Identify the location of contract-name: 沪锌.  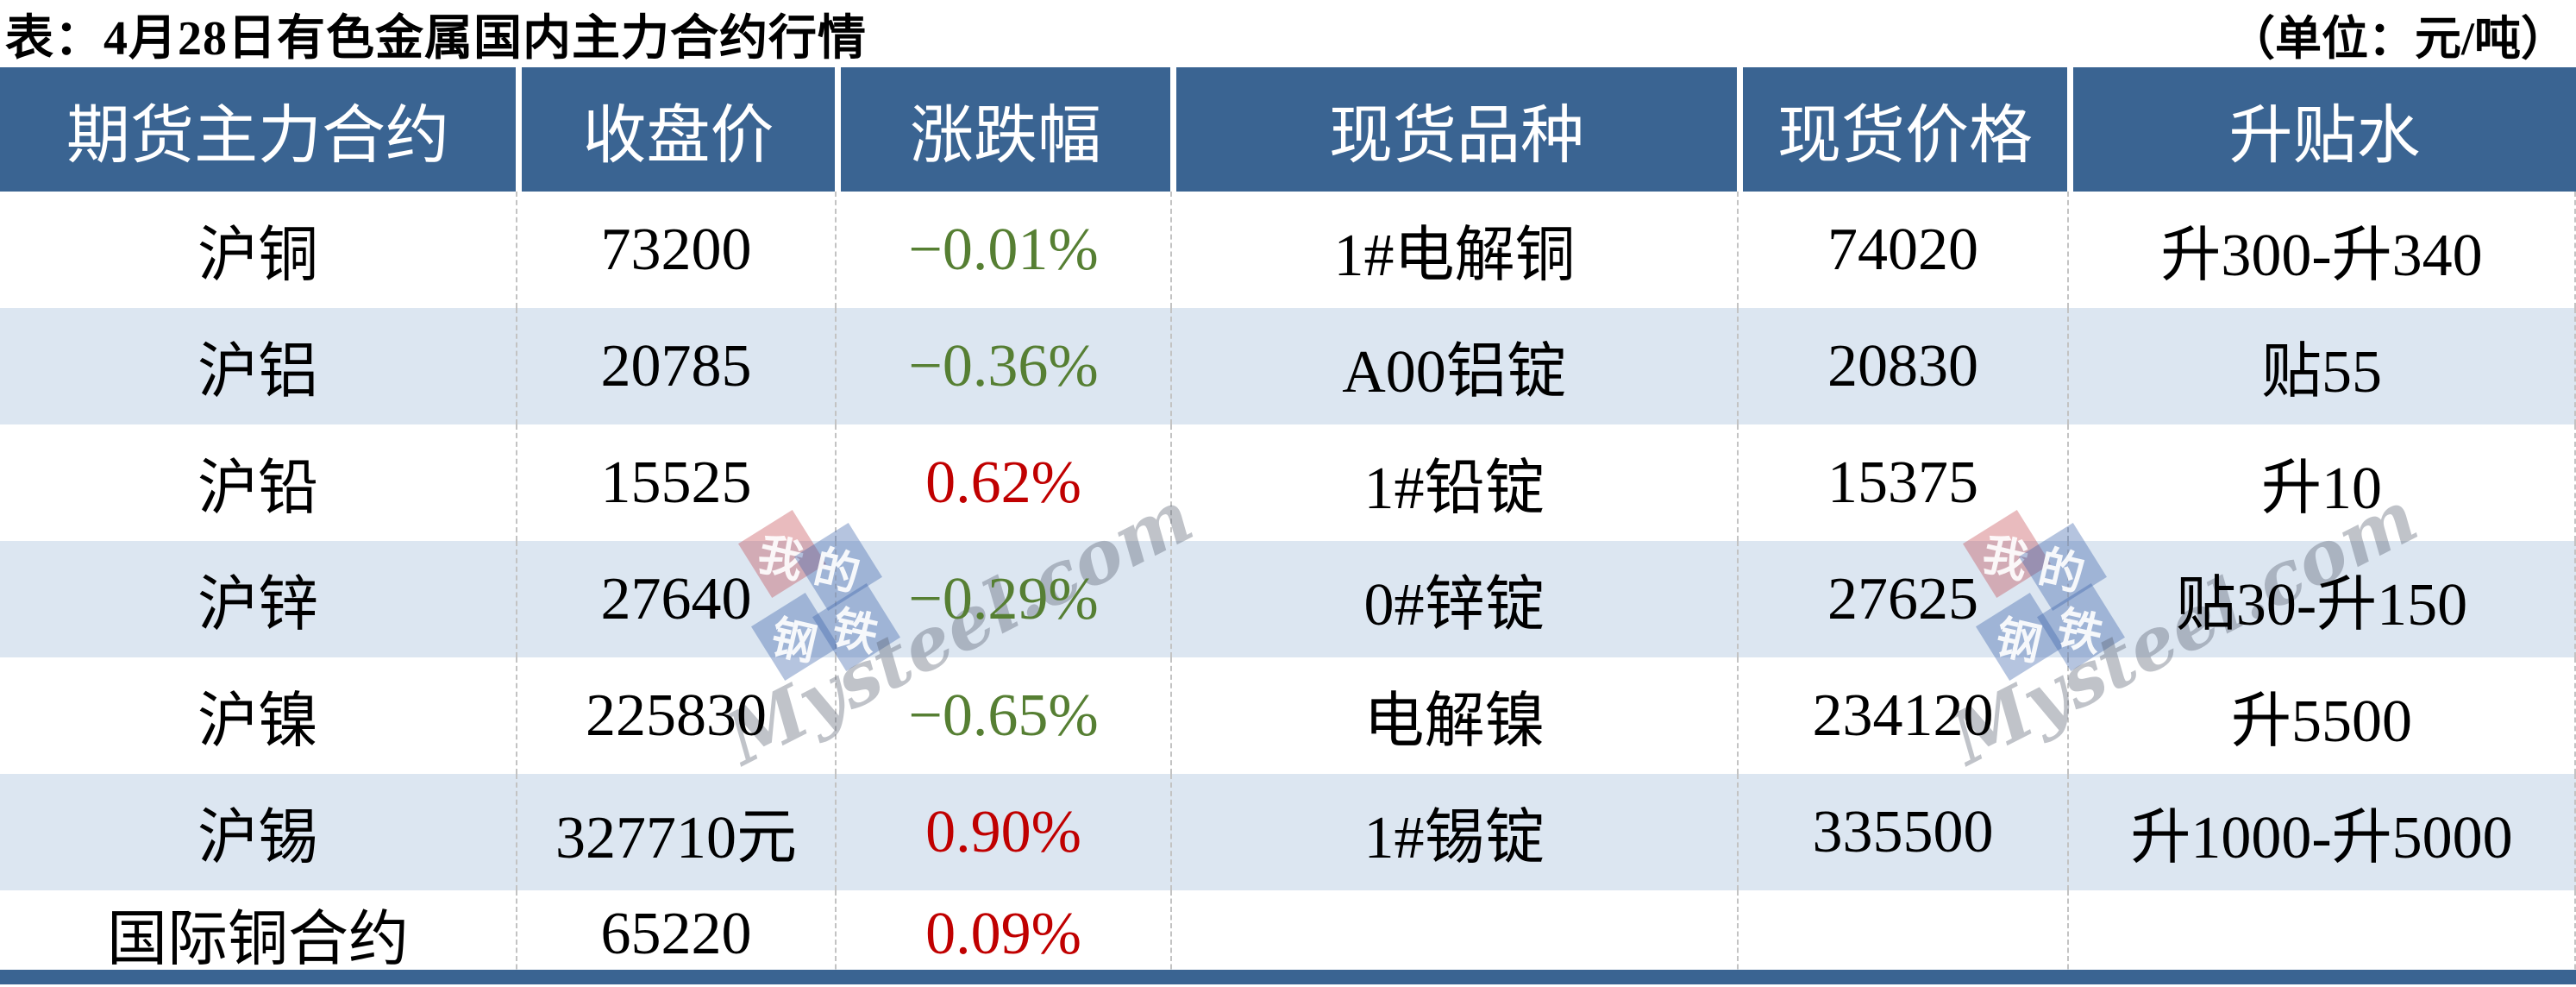
(257, 605).